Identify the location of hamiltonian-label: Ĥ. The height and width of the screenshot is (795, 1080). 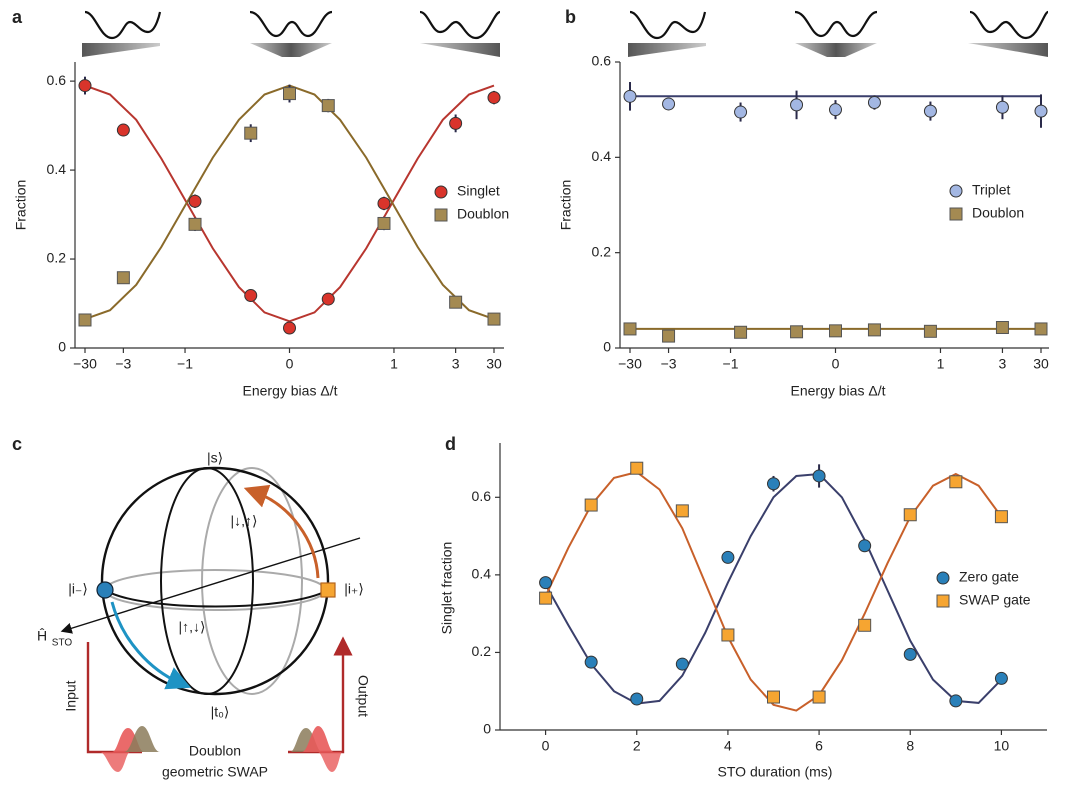
(42, 636).